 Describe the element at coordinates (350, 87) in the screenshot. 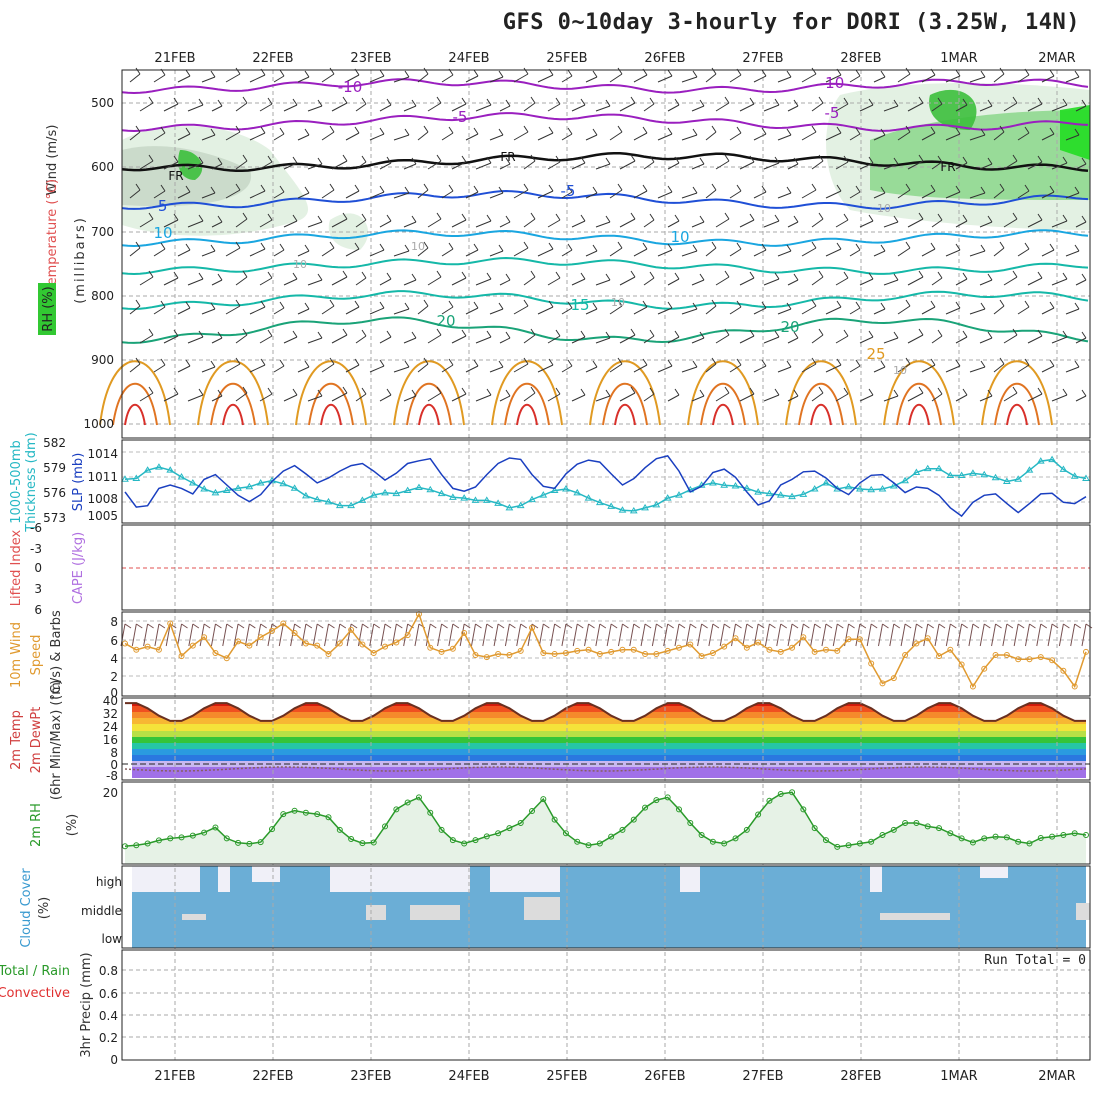

I see `contour-label: -10` at that location.